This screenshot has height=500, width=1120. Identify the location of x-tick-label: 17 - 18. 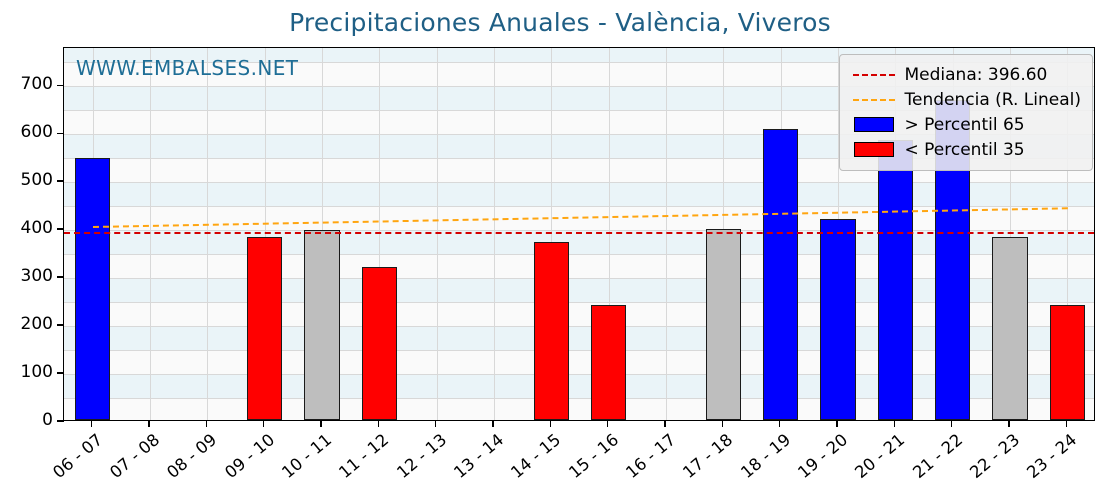
(708, 456).